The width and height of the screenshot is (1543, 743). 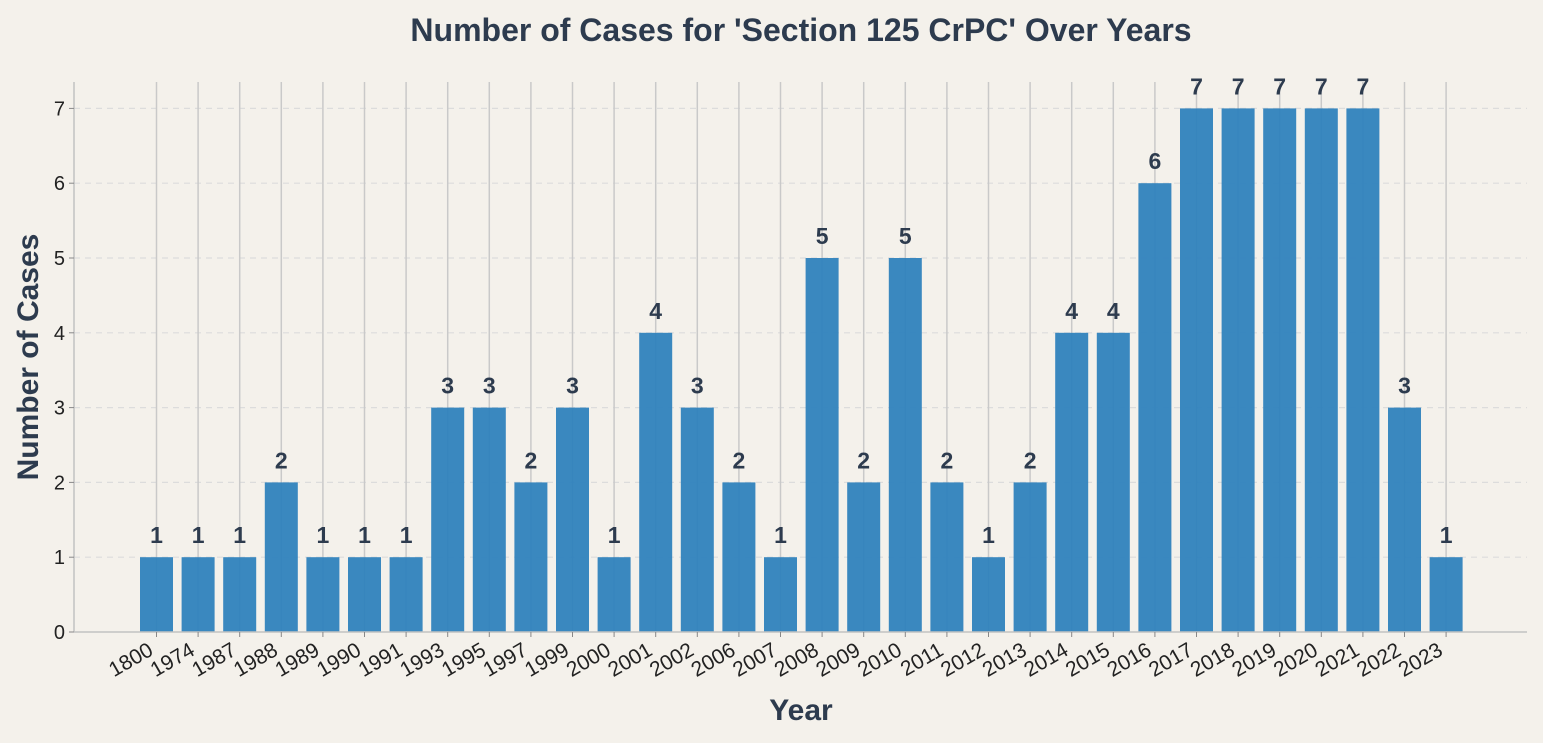 What do you see at coordinates (1030, 460) in the screenshot?
I see `data-label-2013: 2` at bounding box center [1030, 460].